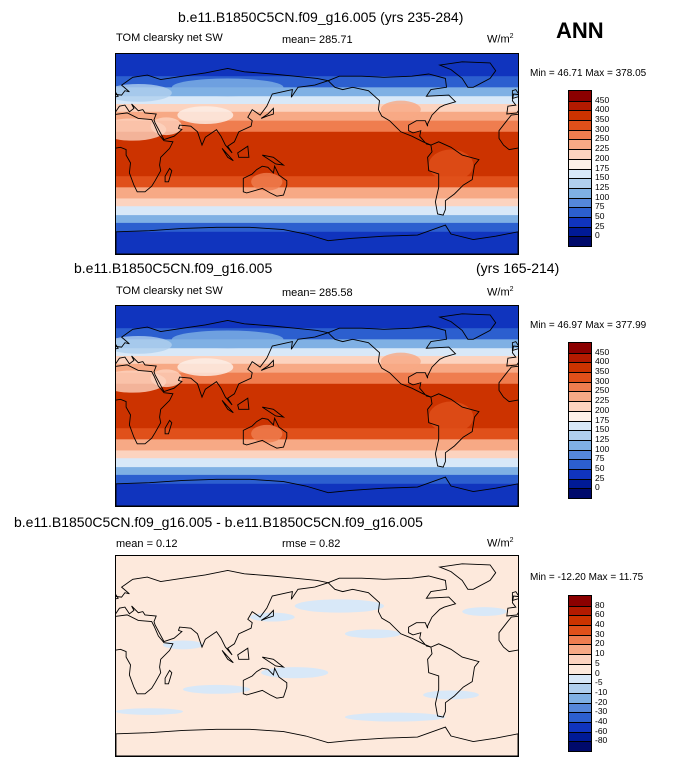  I want to click on panel-1-map-canvas, so click(317, 154).